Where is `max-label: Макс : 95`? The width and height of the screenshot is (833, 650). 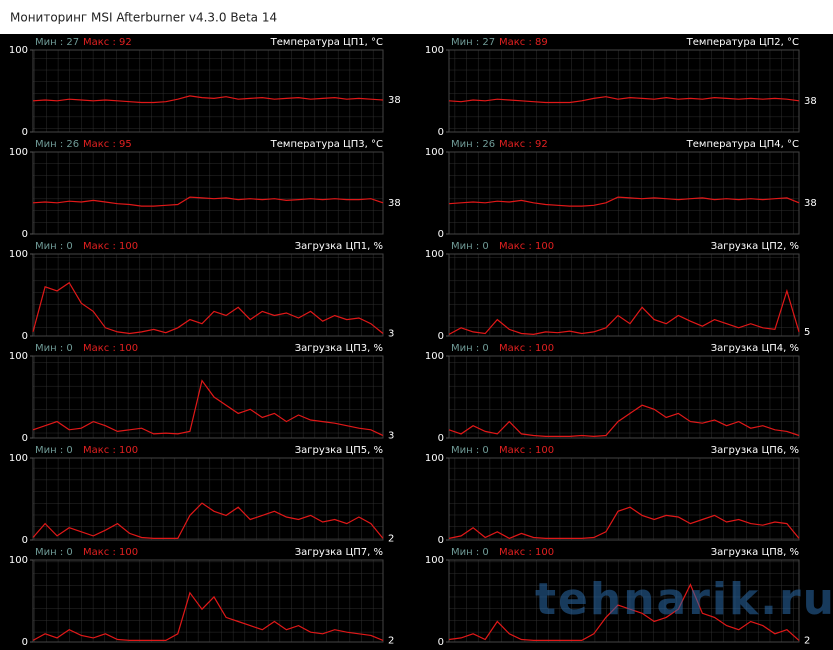
max-label: Макс : 95 is located at coordinates (107, 144).